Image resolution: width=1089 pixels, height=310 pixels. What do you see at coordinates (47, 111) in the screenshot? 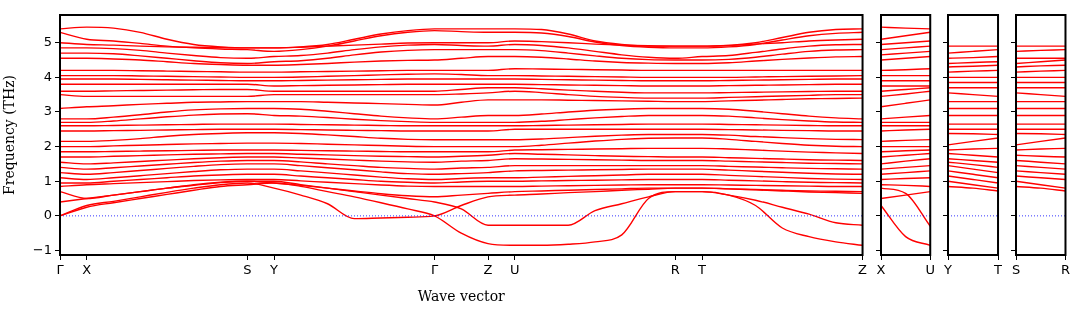
I see `y-tick-label: 3` at bounding box center [47, 111].